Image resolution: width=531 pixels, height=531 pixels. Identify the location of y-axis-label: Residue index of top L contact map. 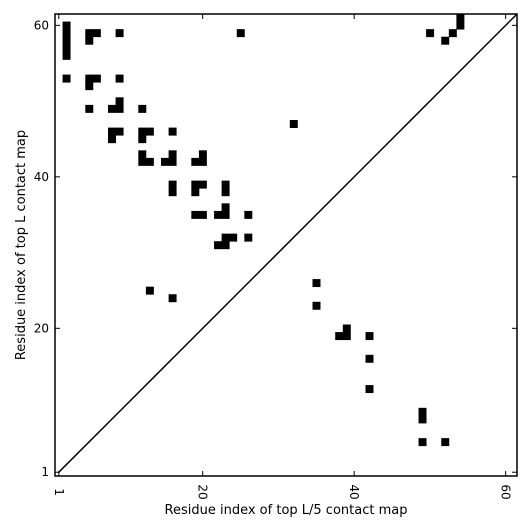
(21, 245).